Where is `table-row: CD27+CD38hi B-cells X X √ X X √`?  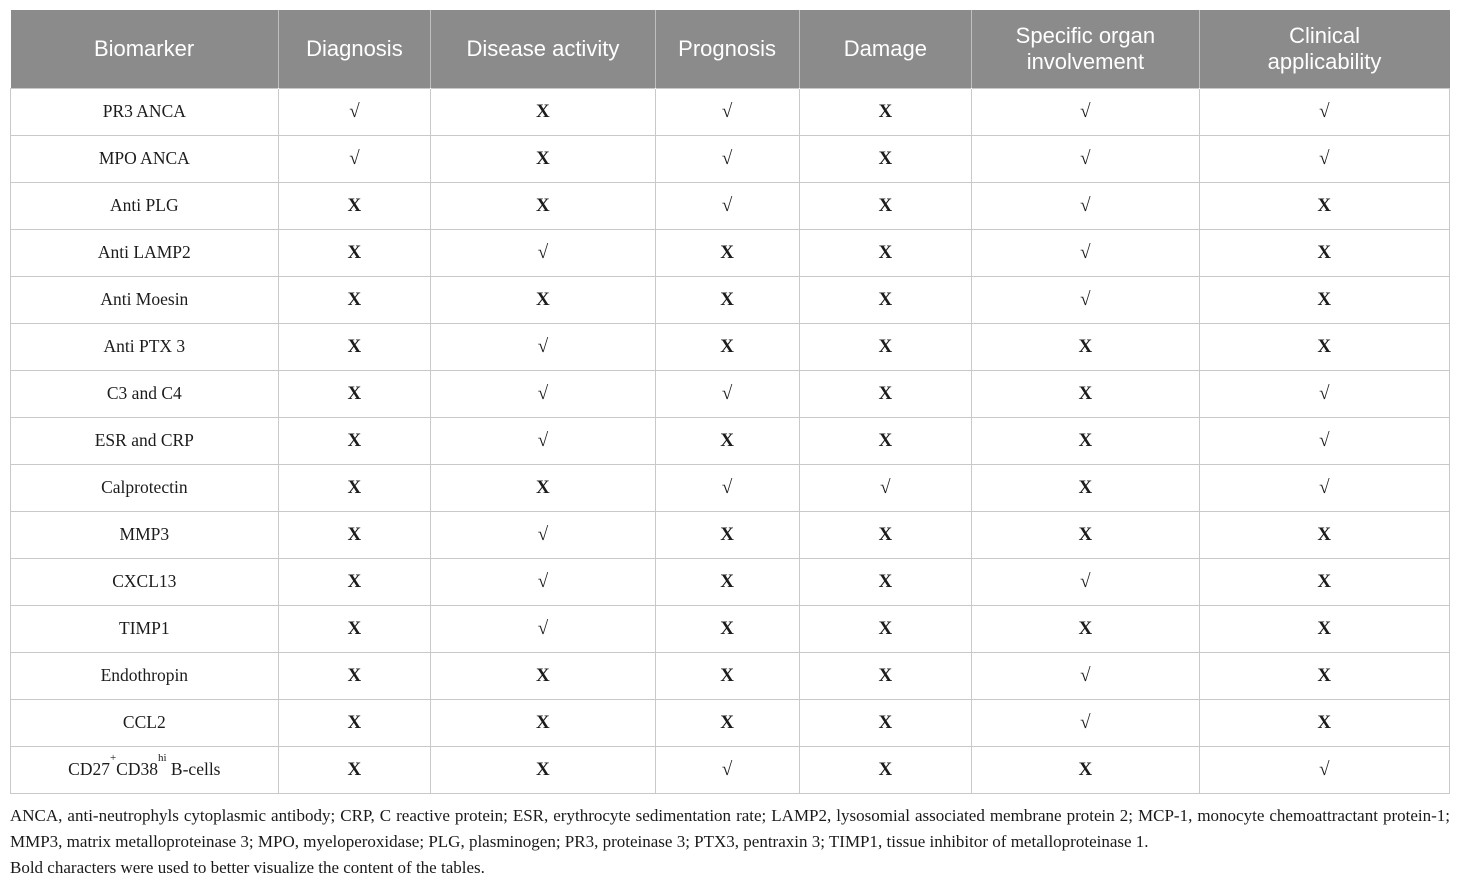
table-row: CD27+CD38hi B-cells X X √ X X √ is located at coordinates (730, 769).